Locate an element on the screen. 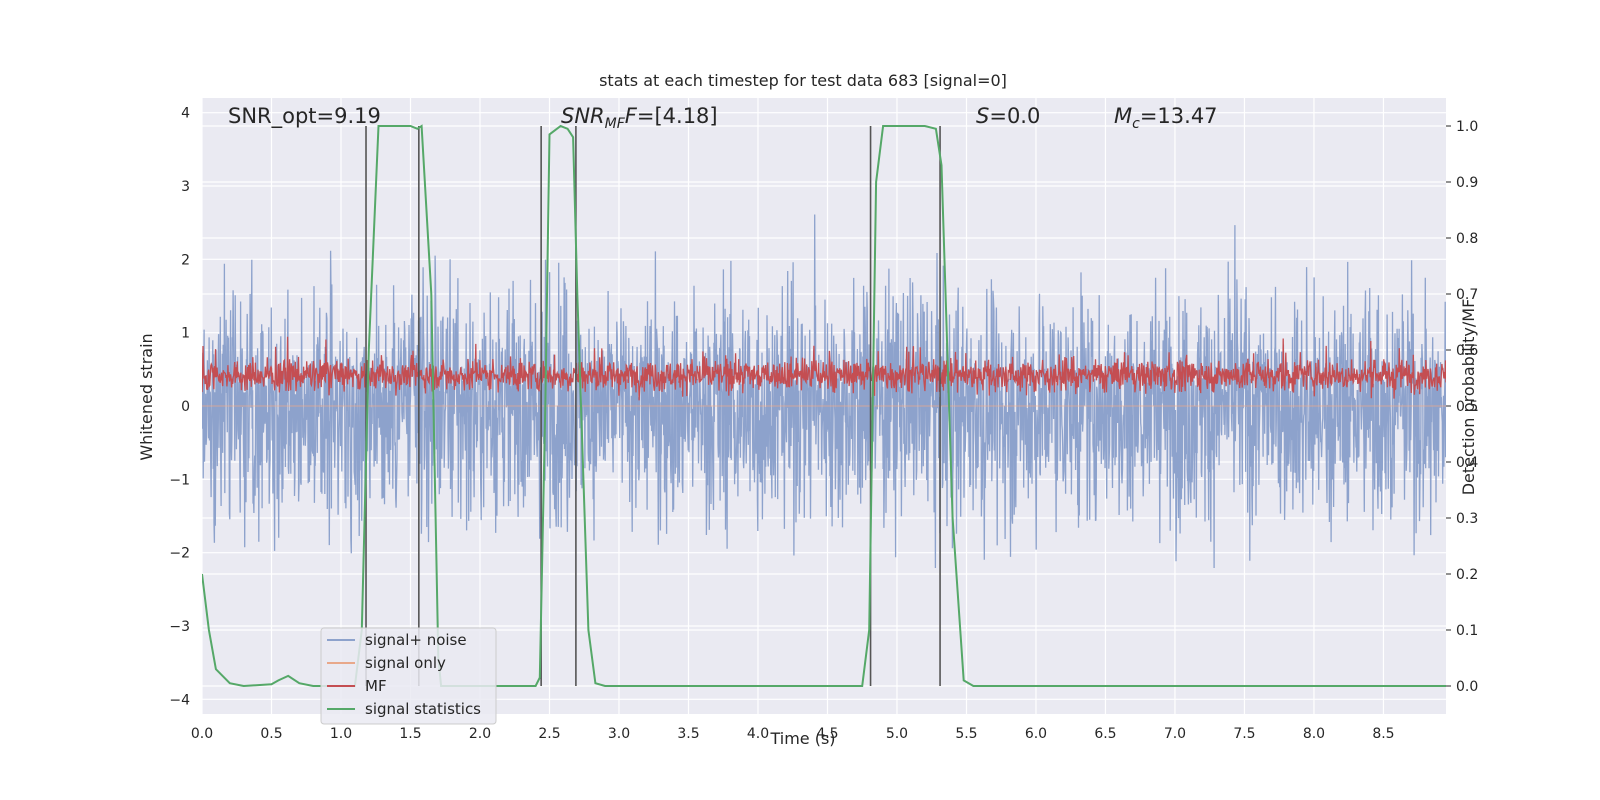 The width and height of the screenshot is (1600, 800). y-right-tick-label: 0.4 is located at coordinates (1467, 463).